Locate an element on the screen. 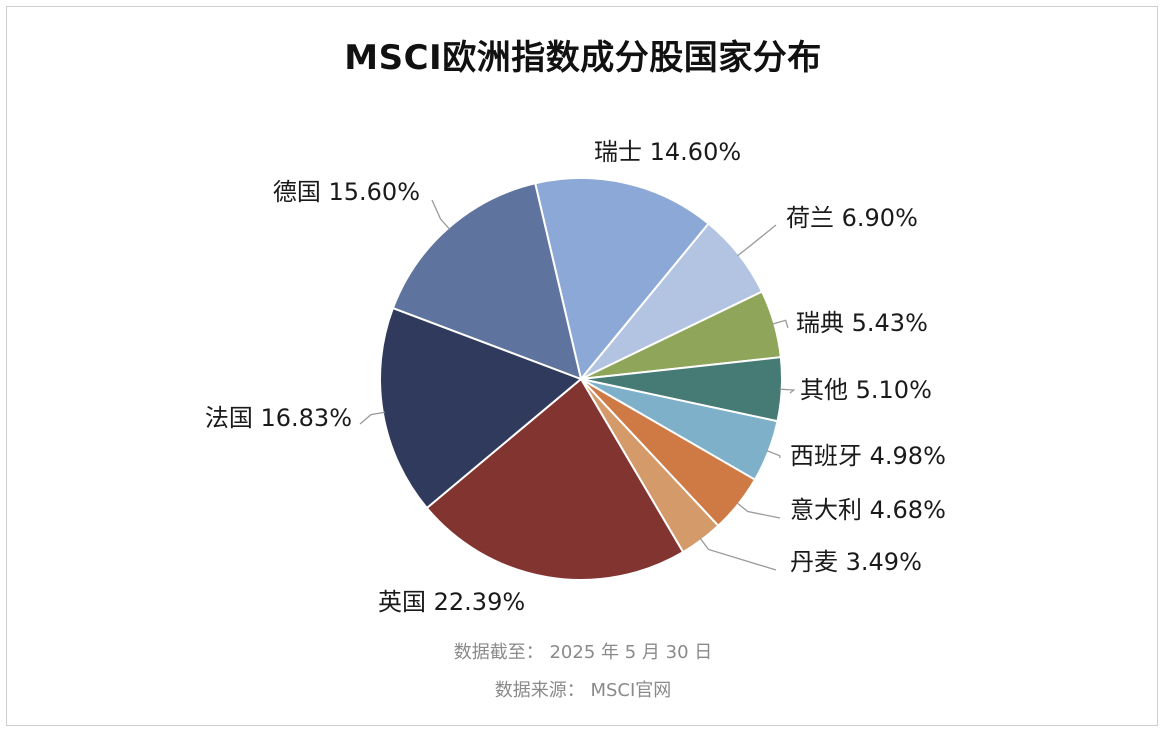  slice-label-9: 德国 15.60% is located at coordinates (346, 192).